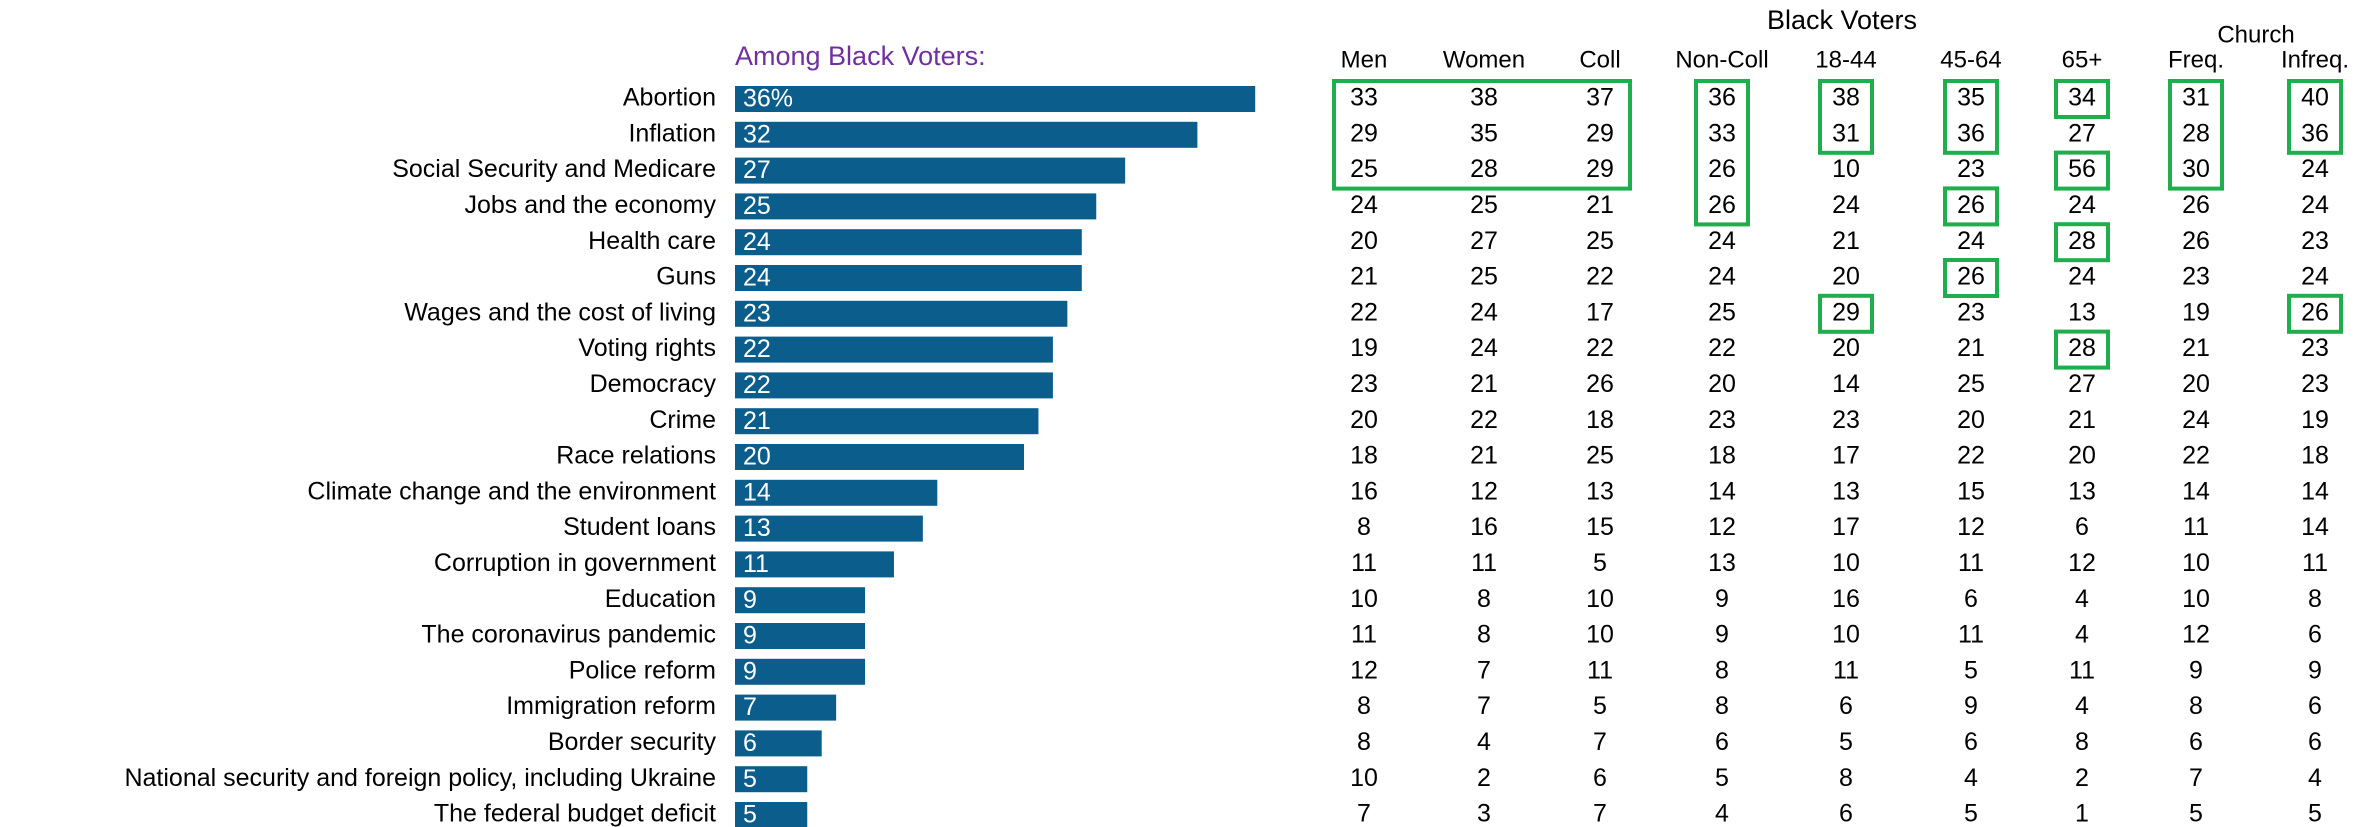 This screenshot has height=827, width=2371. Describe the element at coordinates (2315, 98) in the screenshot. I see `table-cell: 40` at that location.